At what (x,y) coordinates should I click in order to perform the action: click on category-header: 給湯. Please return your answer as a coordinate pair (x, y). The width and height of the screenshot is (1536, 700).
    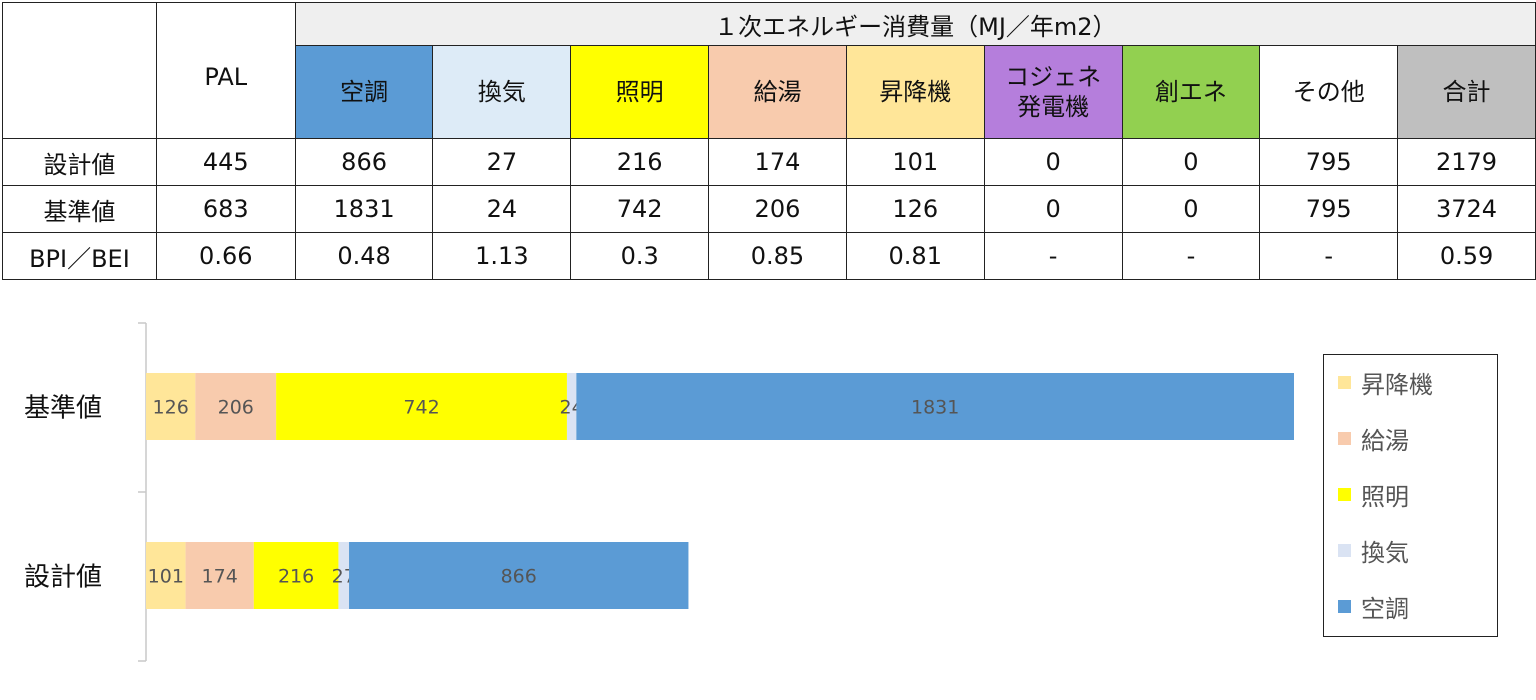
    Looking at the image, I should click on (777, 92).